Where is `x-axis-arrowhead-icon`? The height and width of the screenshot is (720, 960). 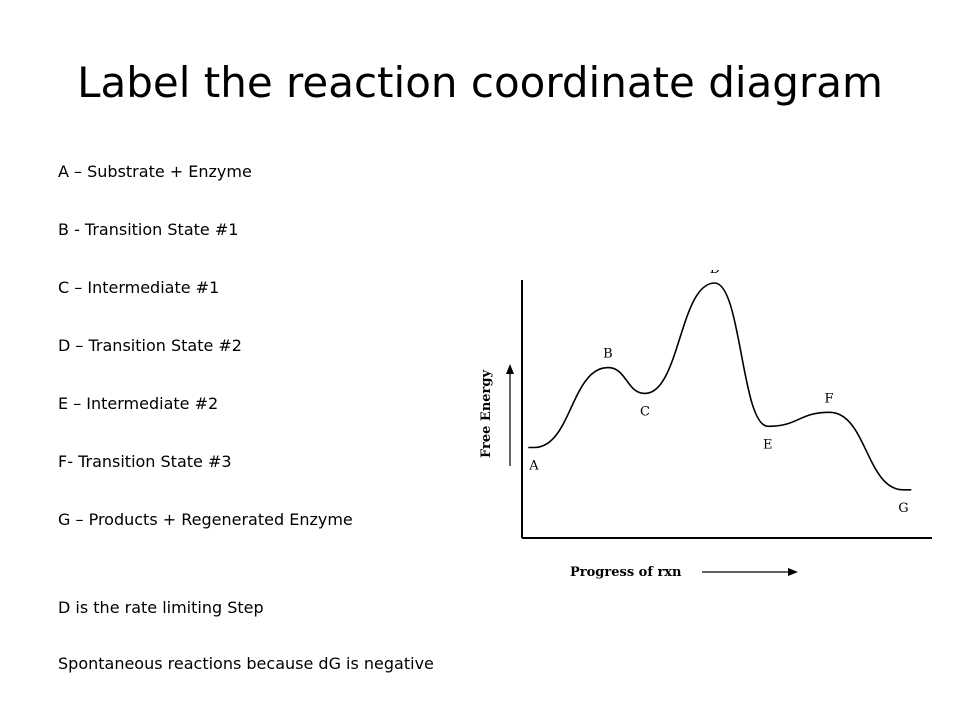
x-axis-arrowhead-icon is located at coordinates (793, 572).